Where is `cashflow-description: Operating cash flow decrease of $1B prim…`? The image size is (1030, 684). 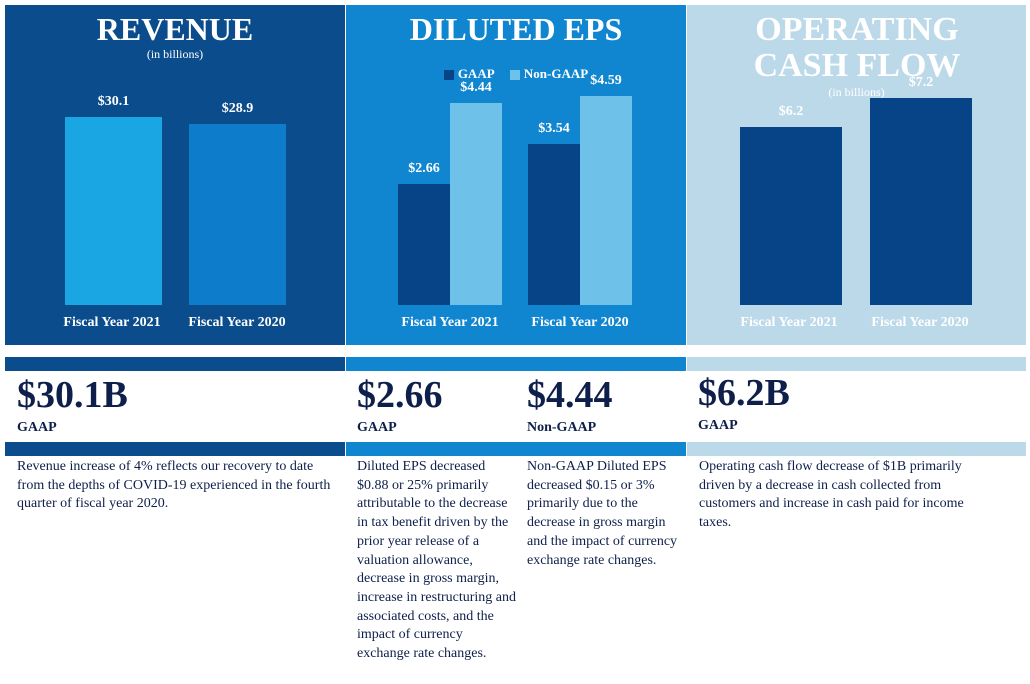 cashflow-description: Operating cash flow decrease of $1B prim… is located at coordinates (831, 495).